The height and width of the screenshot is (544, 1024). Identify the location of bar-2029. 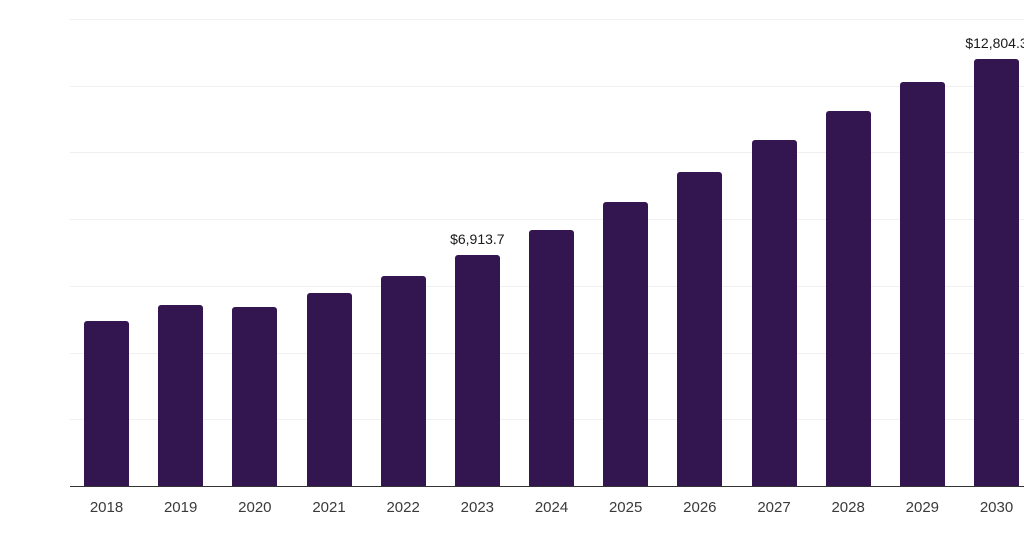
(922, 284).